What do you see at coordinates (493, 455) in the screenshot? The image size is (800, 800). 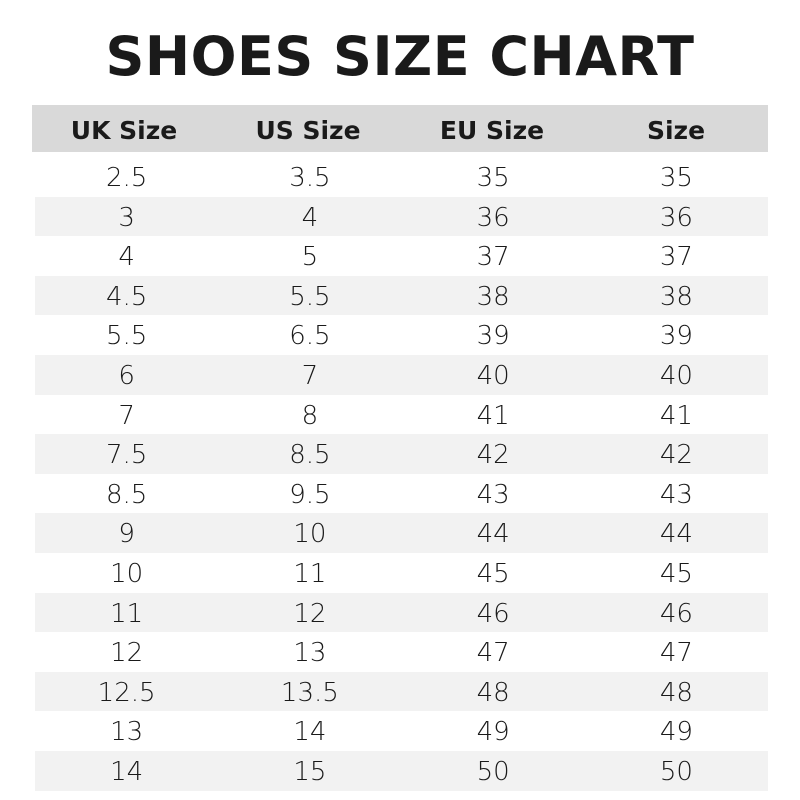 I see `cell-eu: 42` at bounding box center [493, 455].